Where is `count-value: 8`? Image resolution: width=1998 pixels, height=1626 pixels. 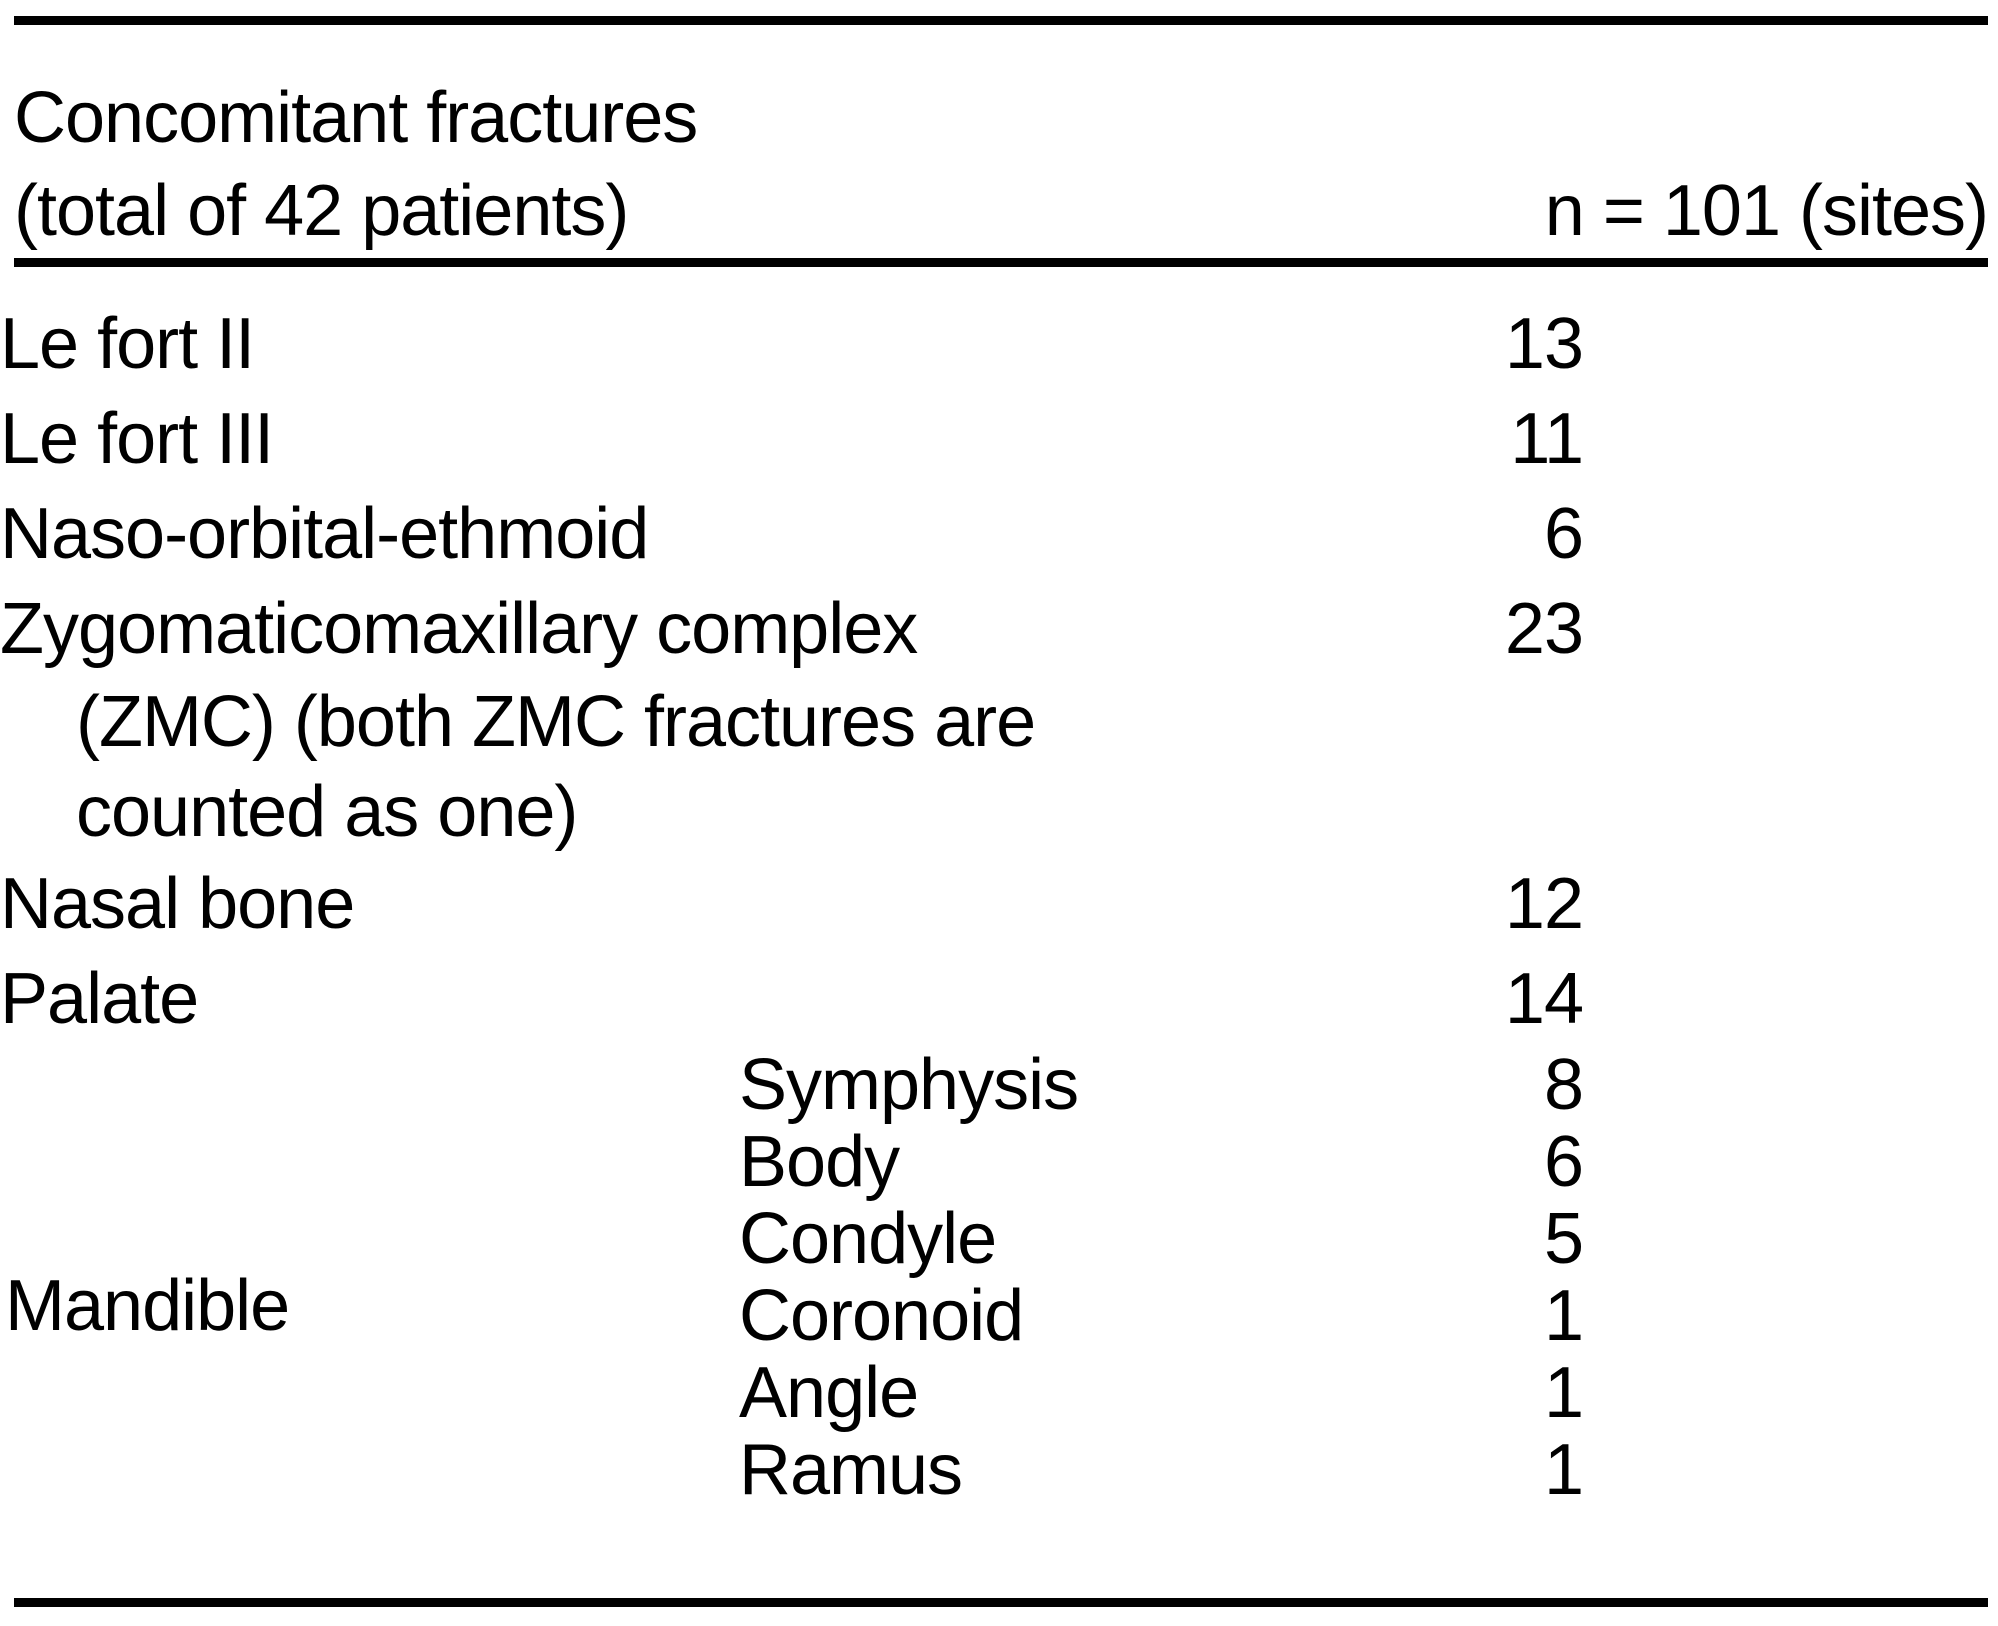 count-value: 8 is located at coordinates (1563, 1085).